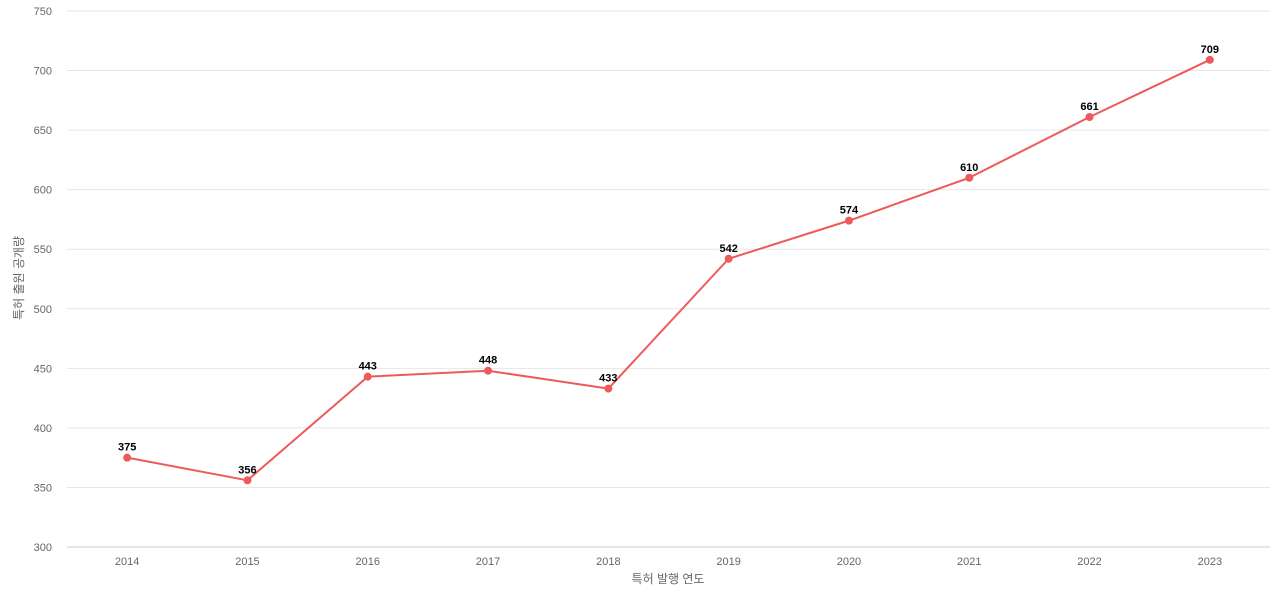 The height and width of the screenshot is (600, 1280). I want to click on data-point-2015, so click(247, 480).